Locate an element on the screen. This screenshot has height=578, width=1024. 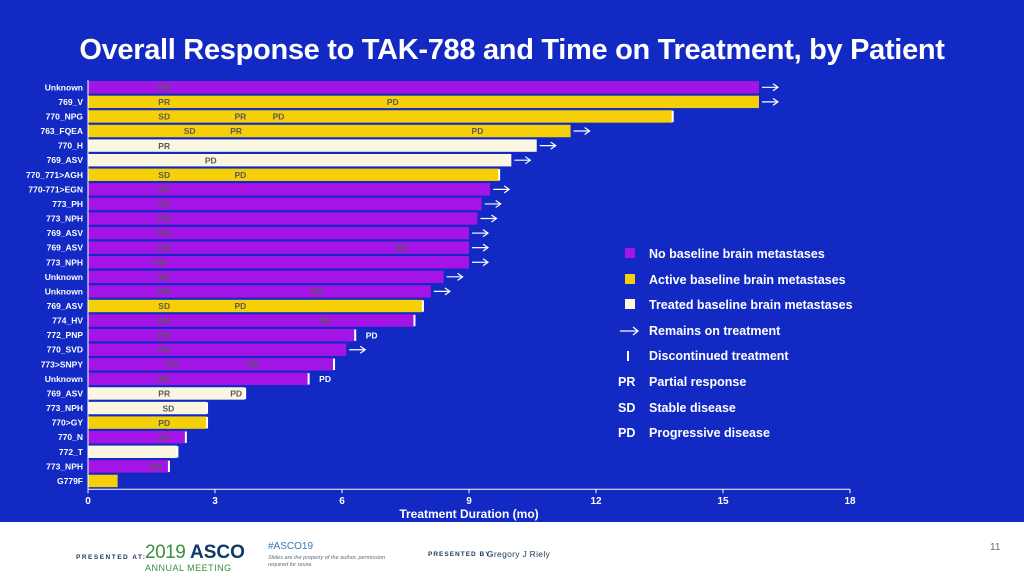
patient-label-18: 772_PNP is located at coordinates (65, 335).